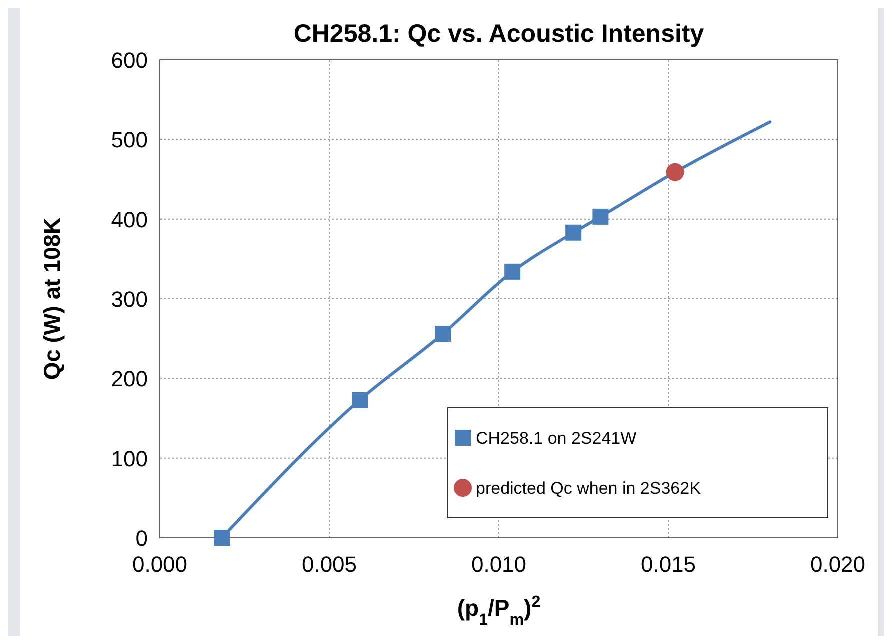 The width and height of the screenshot is (892, 644). Describe the element at coordinates (499, 564) in the screenshot. I see `x-tick-label: 0.010` at that location.